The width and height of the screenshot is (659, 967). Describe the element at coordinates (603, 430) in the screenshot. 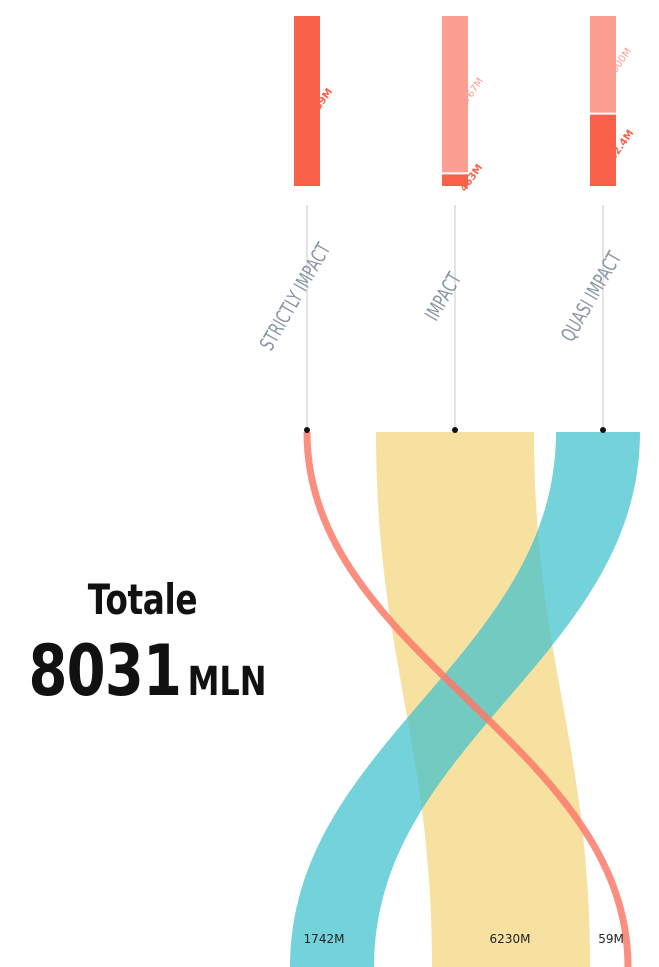

I see `node-dot-quasi-impact` at that location.